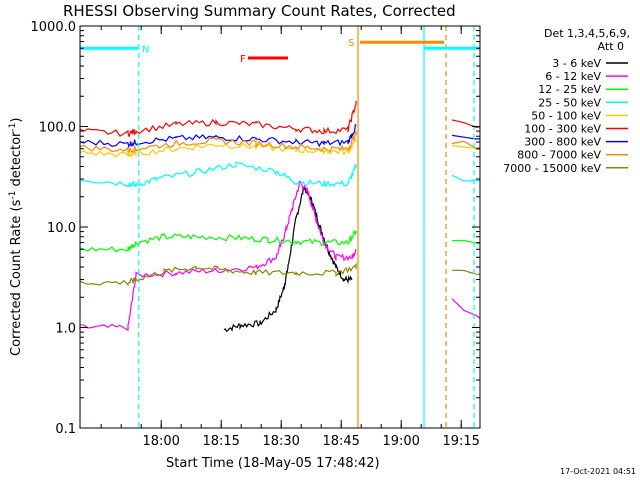 This screenshot has width=640, height=480. Describe the element at coordinates (611, 46) in the screenshot. I see `legend-header-line2: Att 0` at that location.